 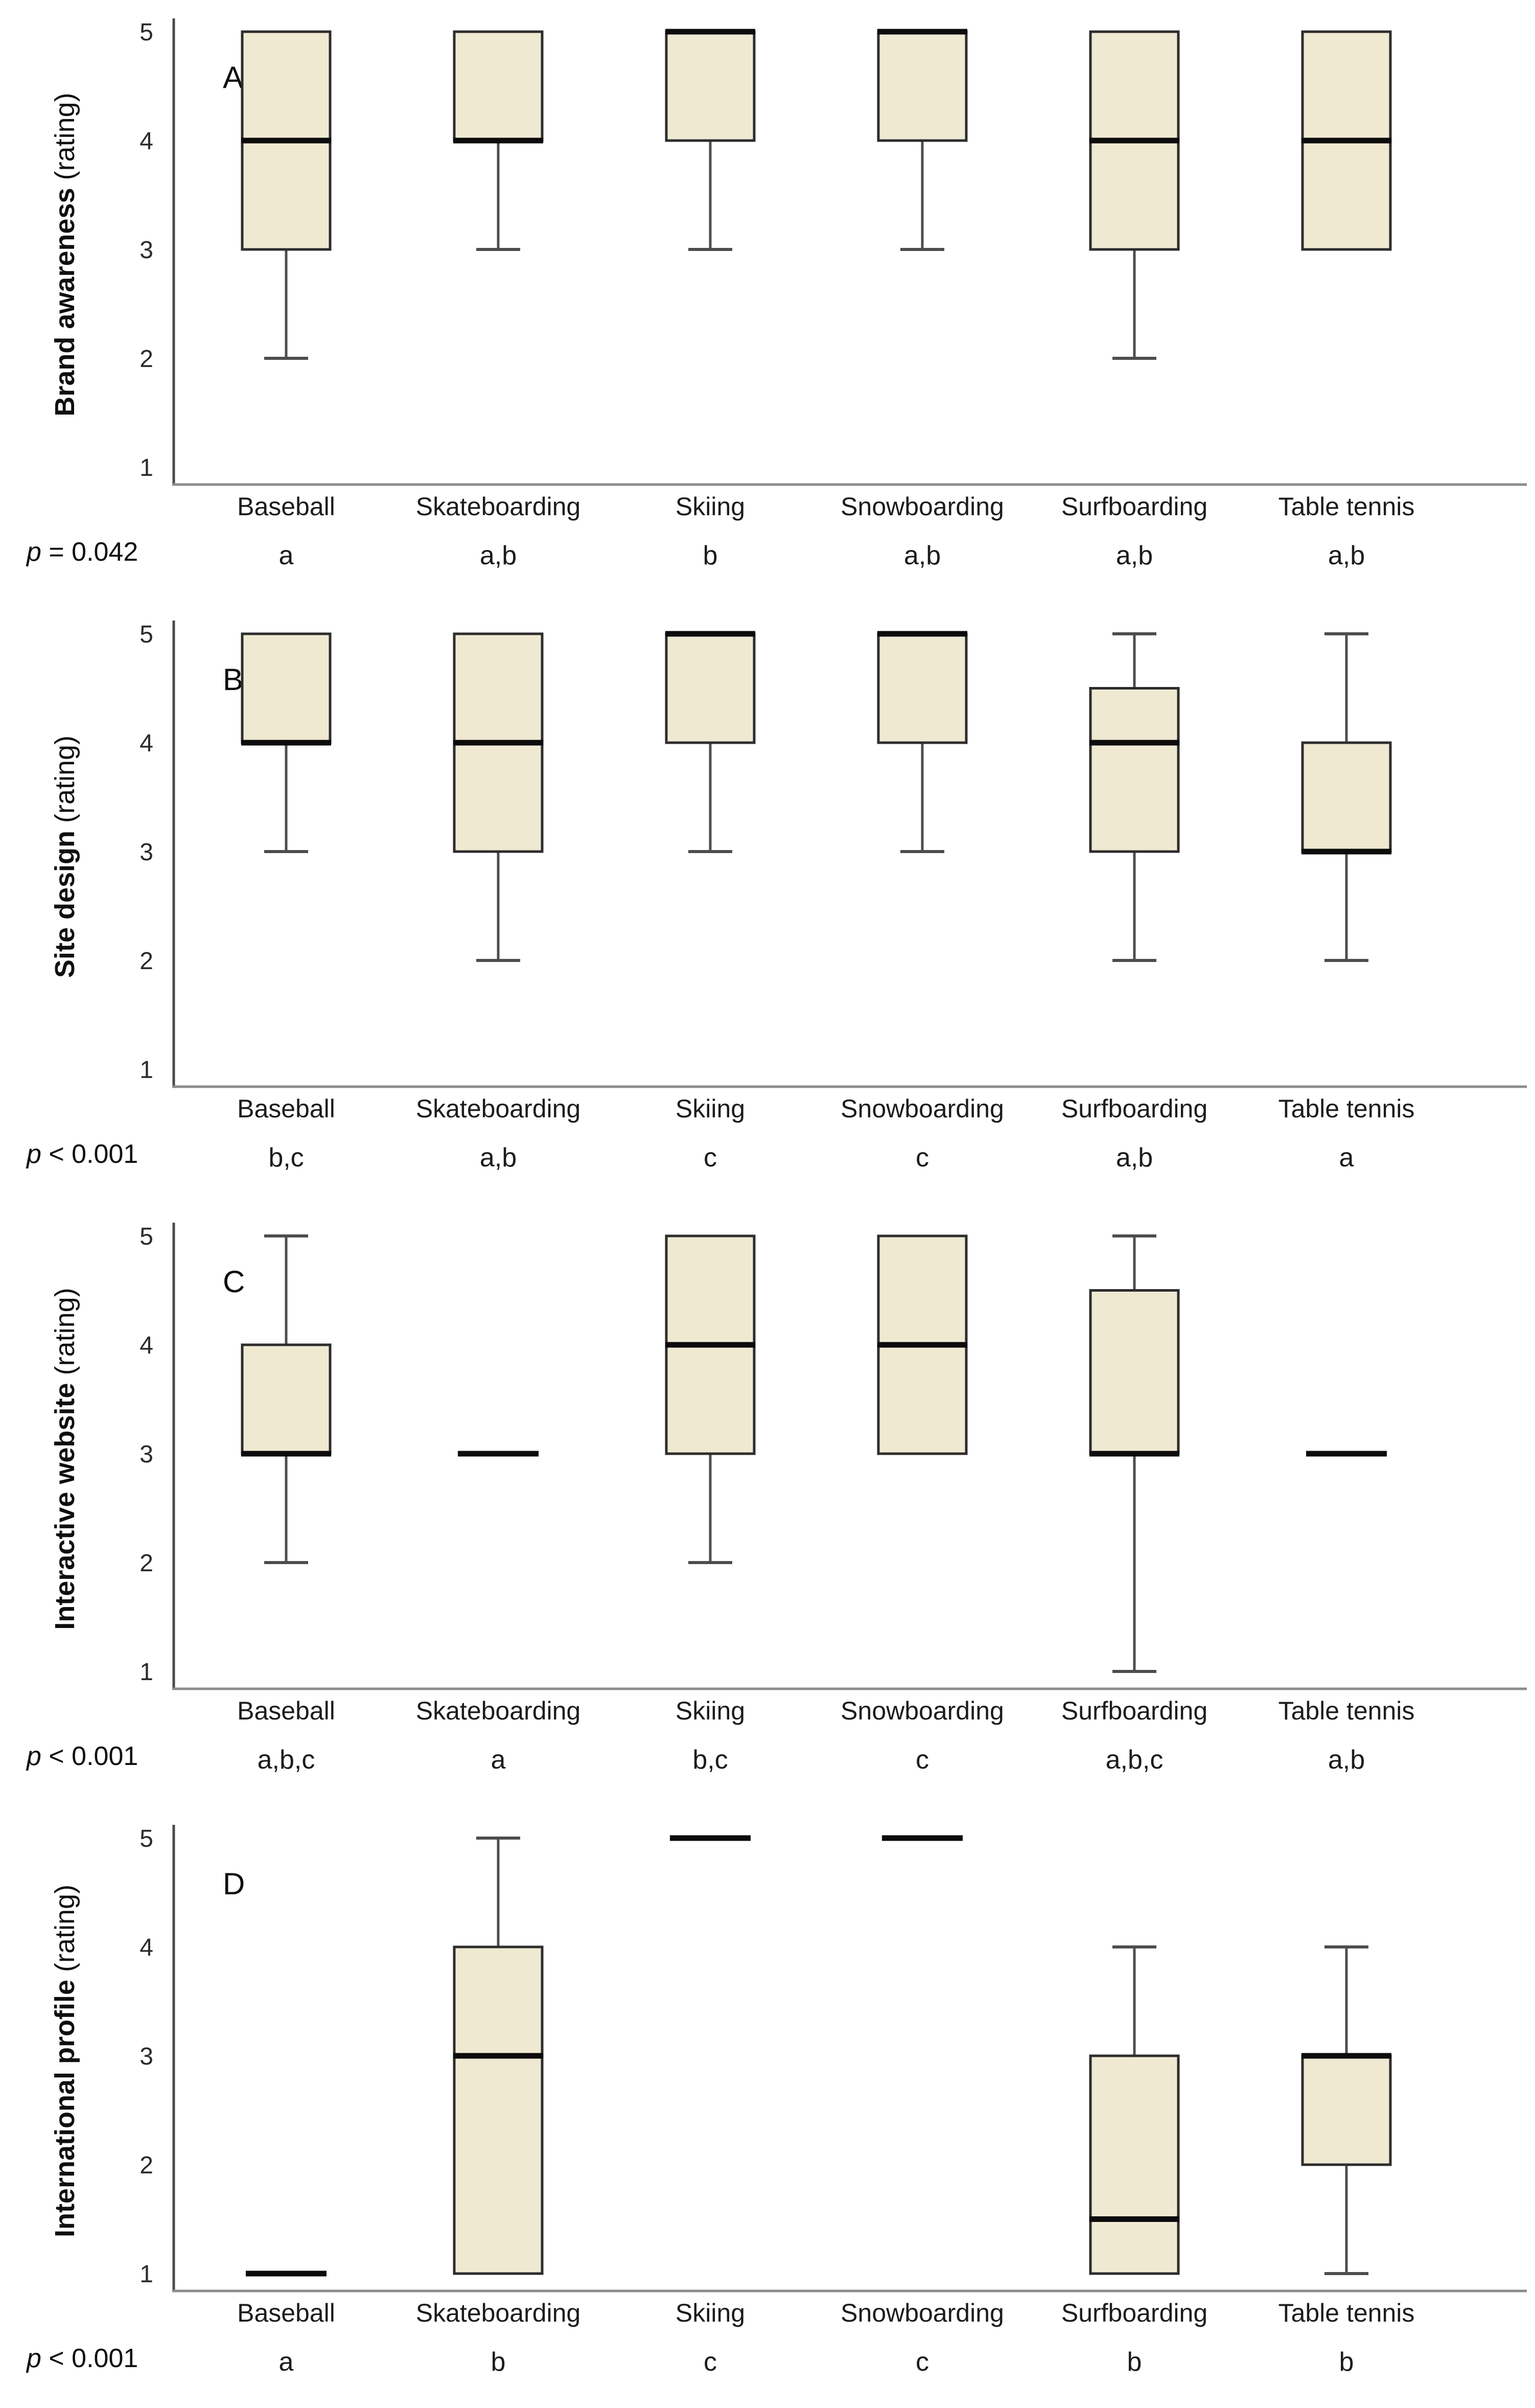 What do you see at coordinates (234, 1282) in the screenshot?
I see `panel-letter: C` at bounding box center [234, 1282].